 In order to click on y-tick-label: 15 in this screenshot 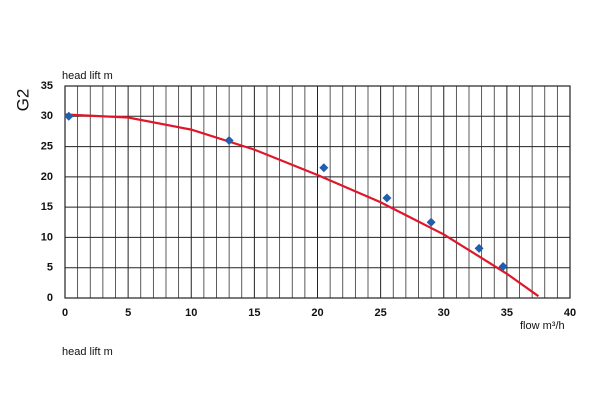, I will do `click(47, 207)`.